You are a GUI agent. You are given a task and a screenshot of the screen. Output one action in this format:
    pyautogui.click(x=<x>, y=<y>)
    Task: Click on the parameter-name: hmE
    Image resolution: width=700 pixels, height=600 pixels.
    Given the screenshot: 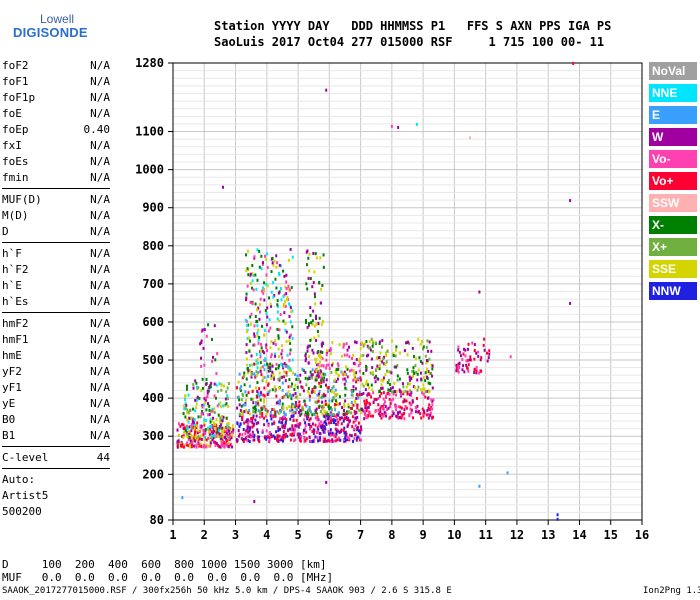 What is the action you would take?
    pyautogui.click(x=12, y=355)
    